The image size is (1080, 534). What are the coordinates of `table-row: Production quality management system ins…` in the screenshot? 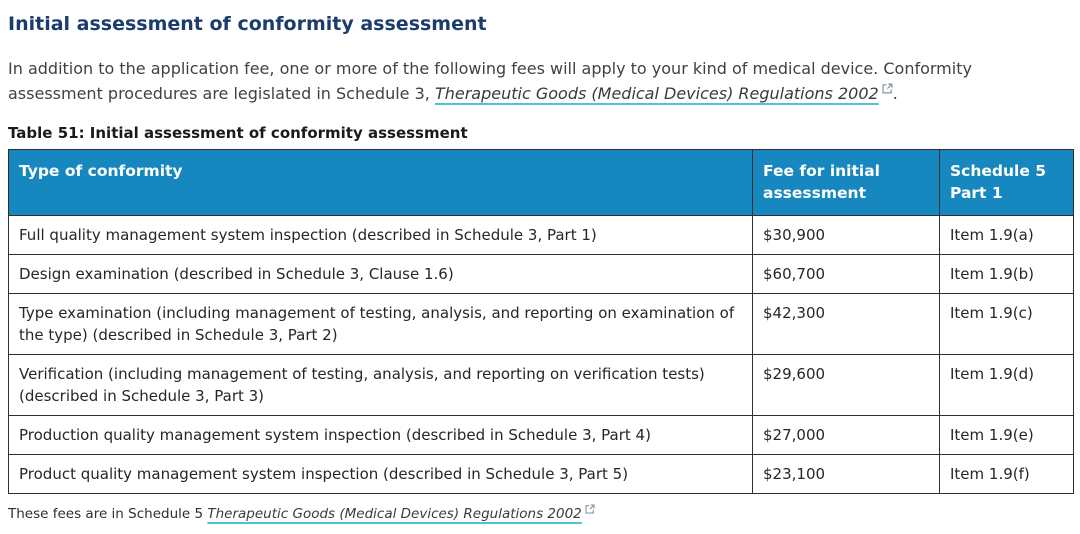 It's located at (541, 435).